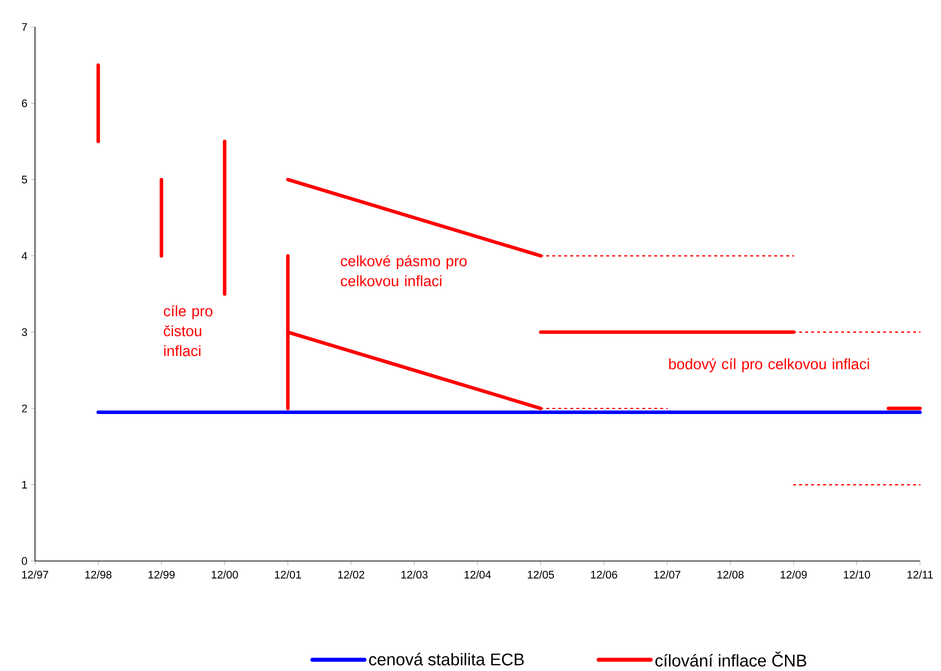  I want to click on y-tick-label: 4, so click(25, 256).